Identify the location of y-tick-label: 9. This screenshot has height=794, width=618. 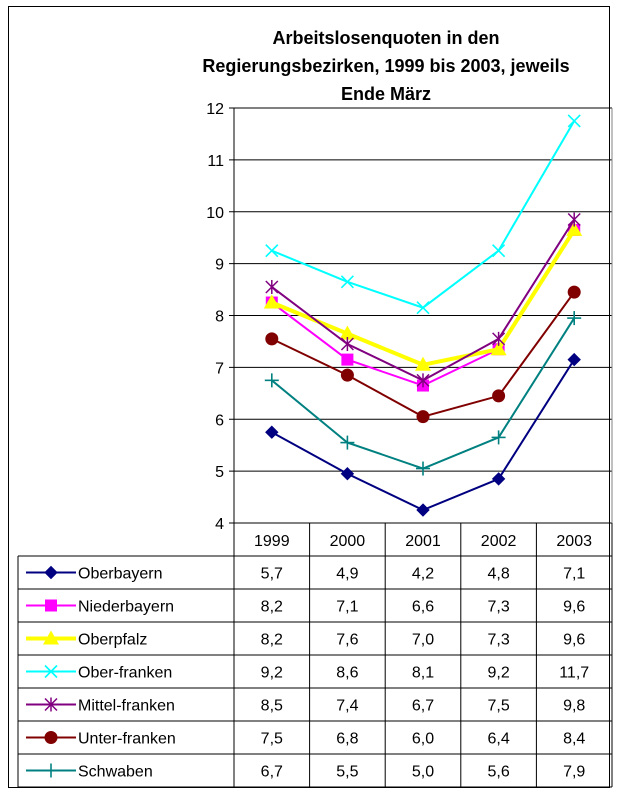
(219, 265).